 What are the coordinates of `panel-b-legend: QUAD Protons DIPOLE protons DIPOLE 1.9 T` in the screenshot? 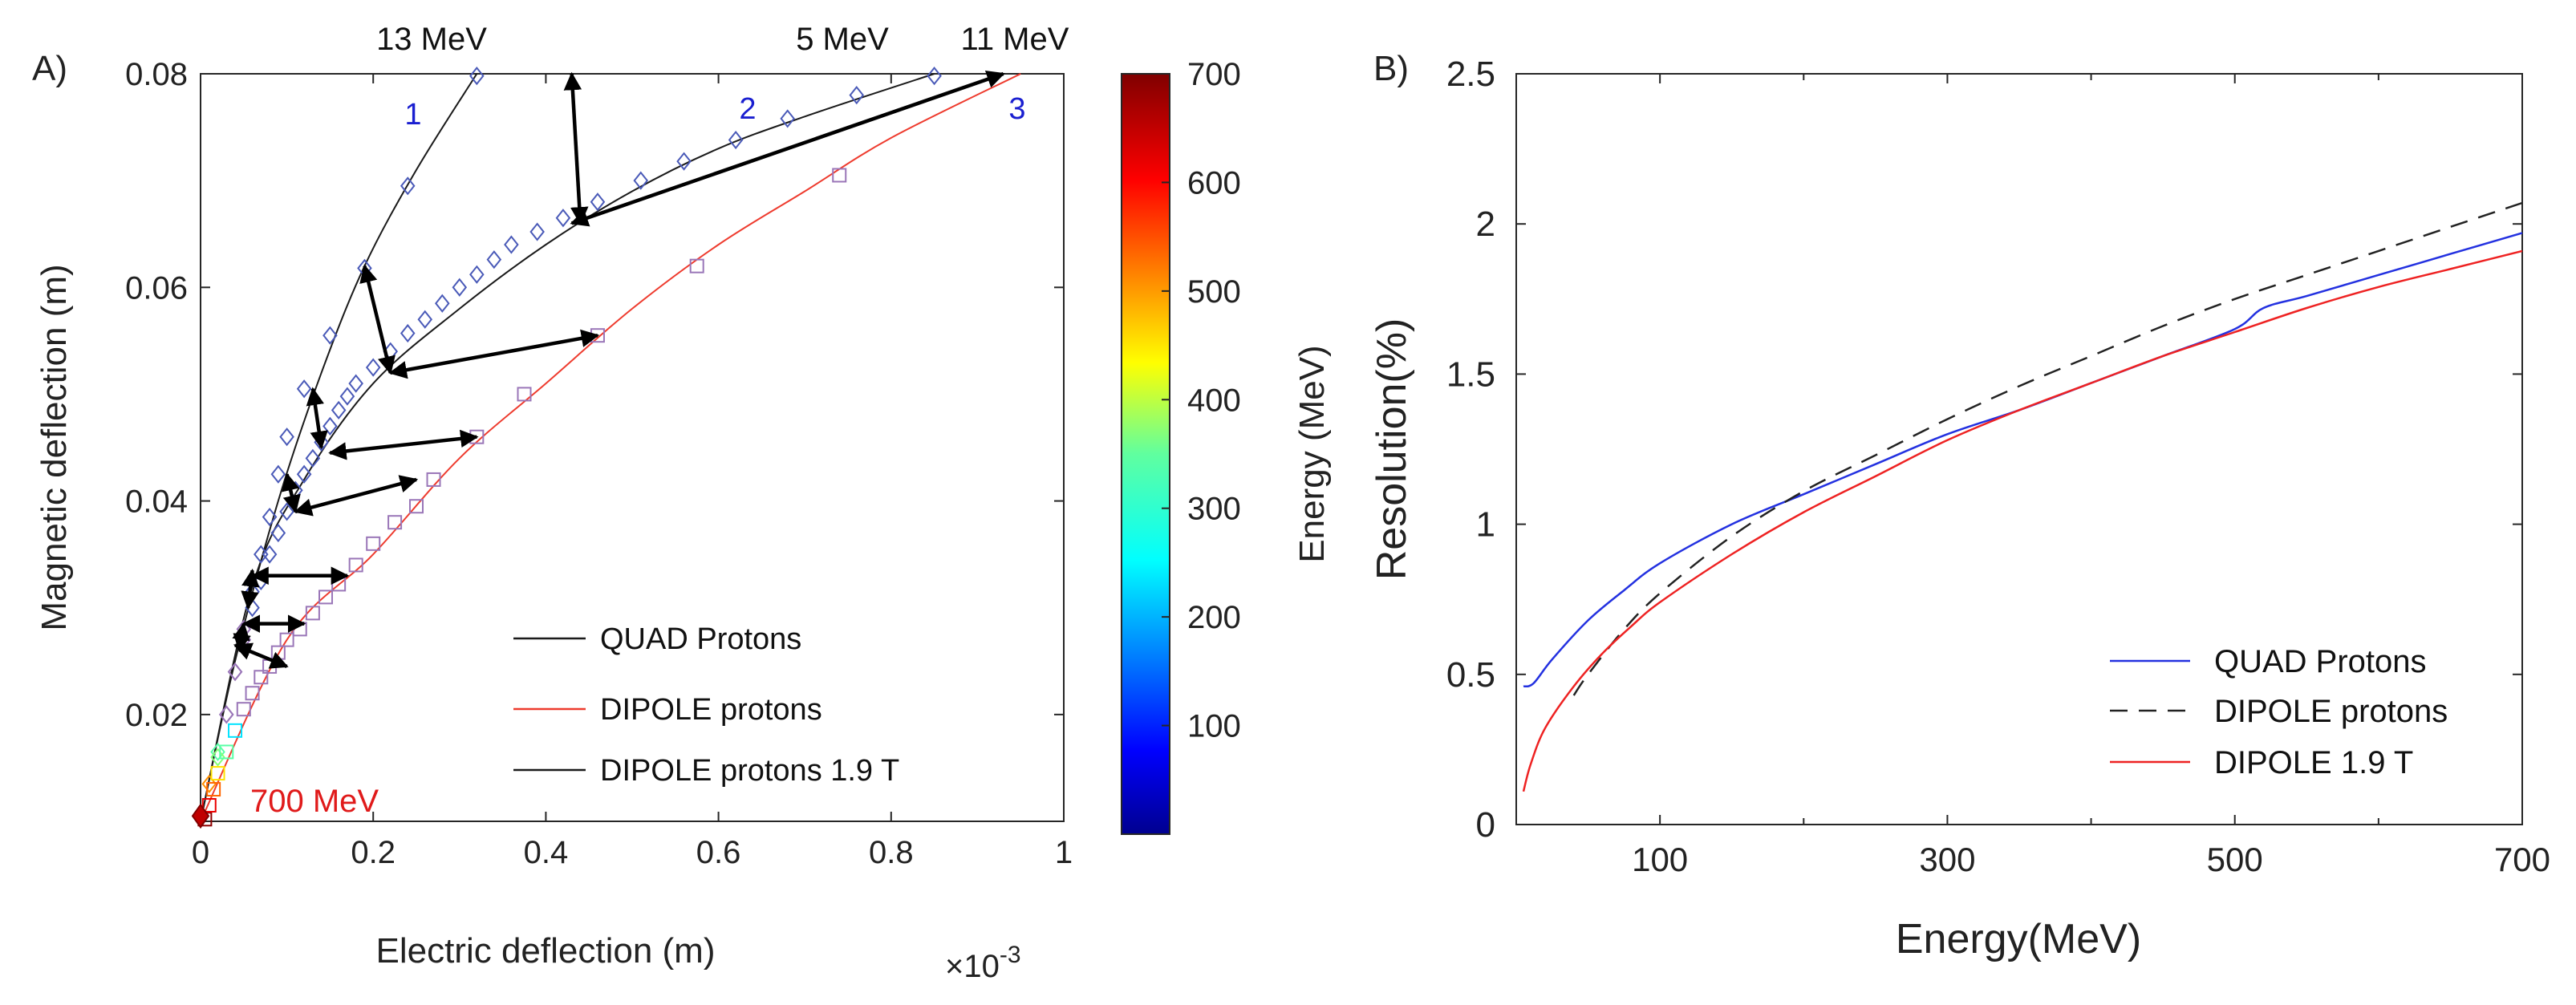 It's located at (2279, 712).